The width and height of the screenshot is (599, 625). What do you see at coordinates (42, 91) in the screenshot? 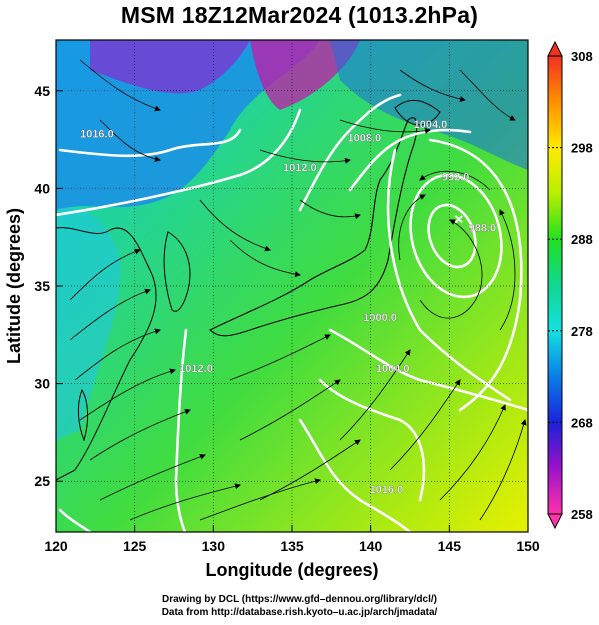
I see `y-tick-label: 45` at bounding box center [42, 91].